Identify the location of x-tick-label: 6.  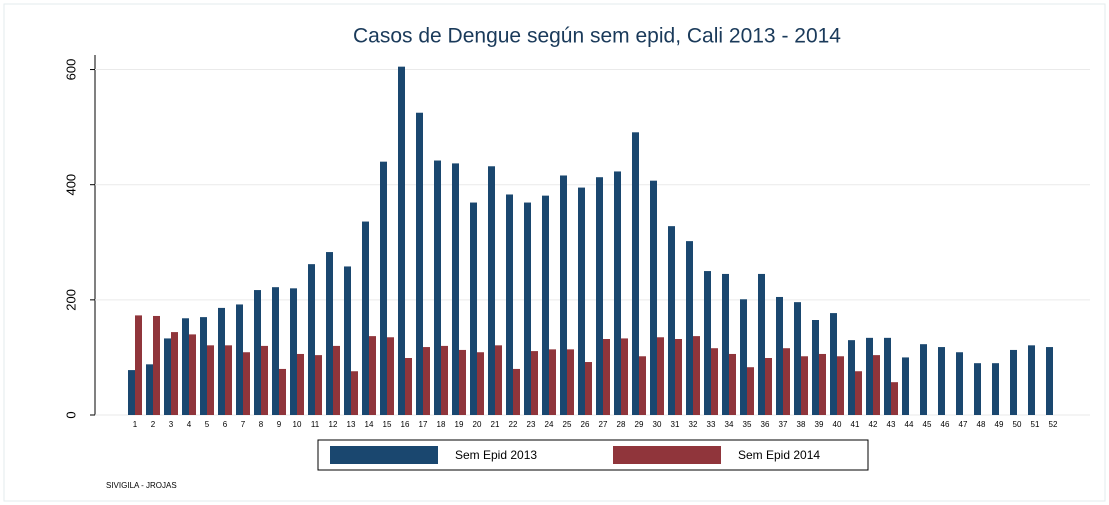
(225, 424).